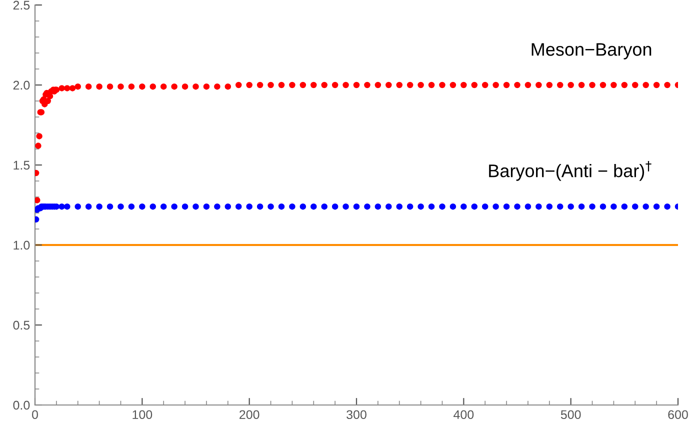 The width and height of the screenshot is (690, 427). What do you see at coordinates (21, 325) in the screenshot?
I see `y-tick-label: 0.5` at bounding box center [21, 325].